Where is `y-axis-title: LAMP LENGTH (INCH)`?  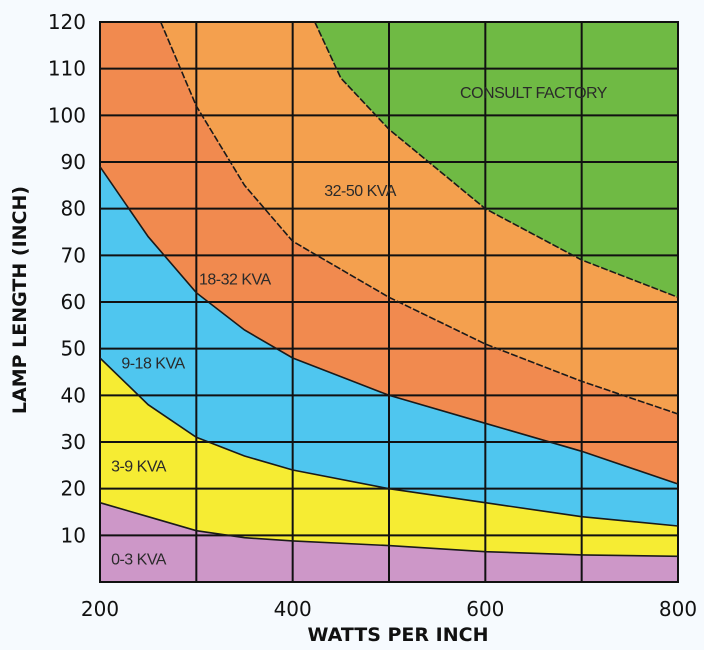 y-axis-title: LAMP LENGTH (INCH) is located at coordinates (20, 300).